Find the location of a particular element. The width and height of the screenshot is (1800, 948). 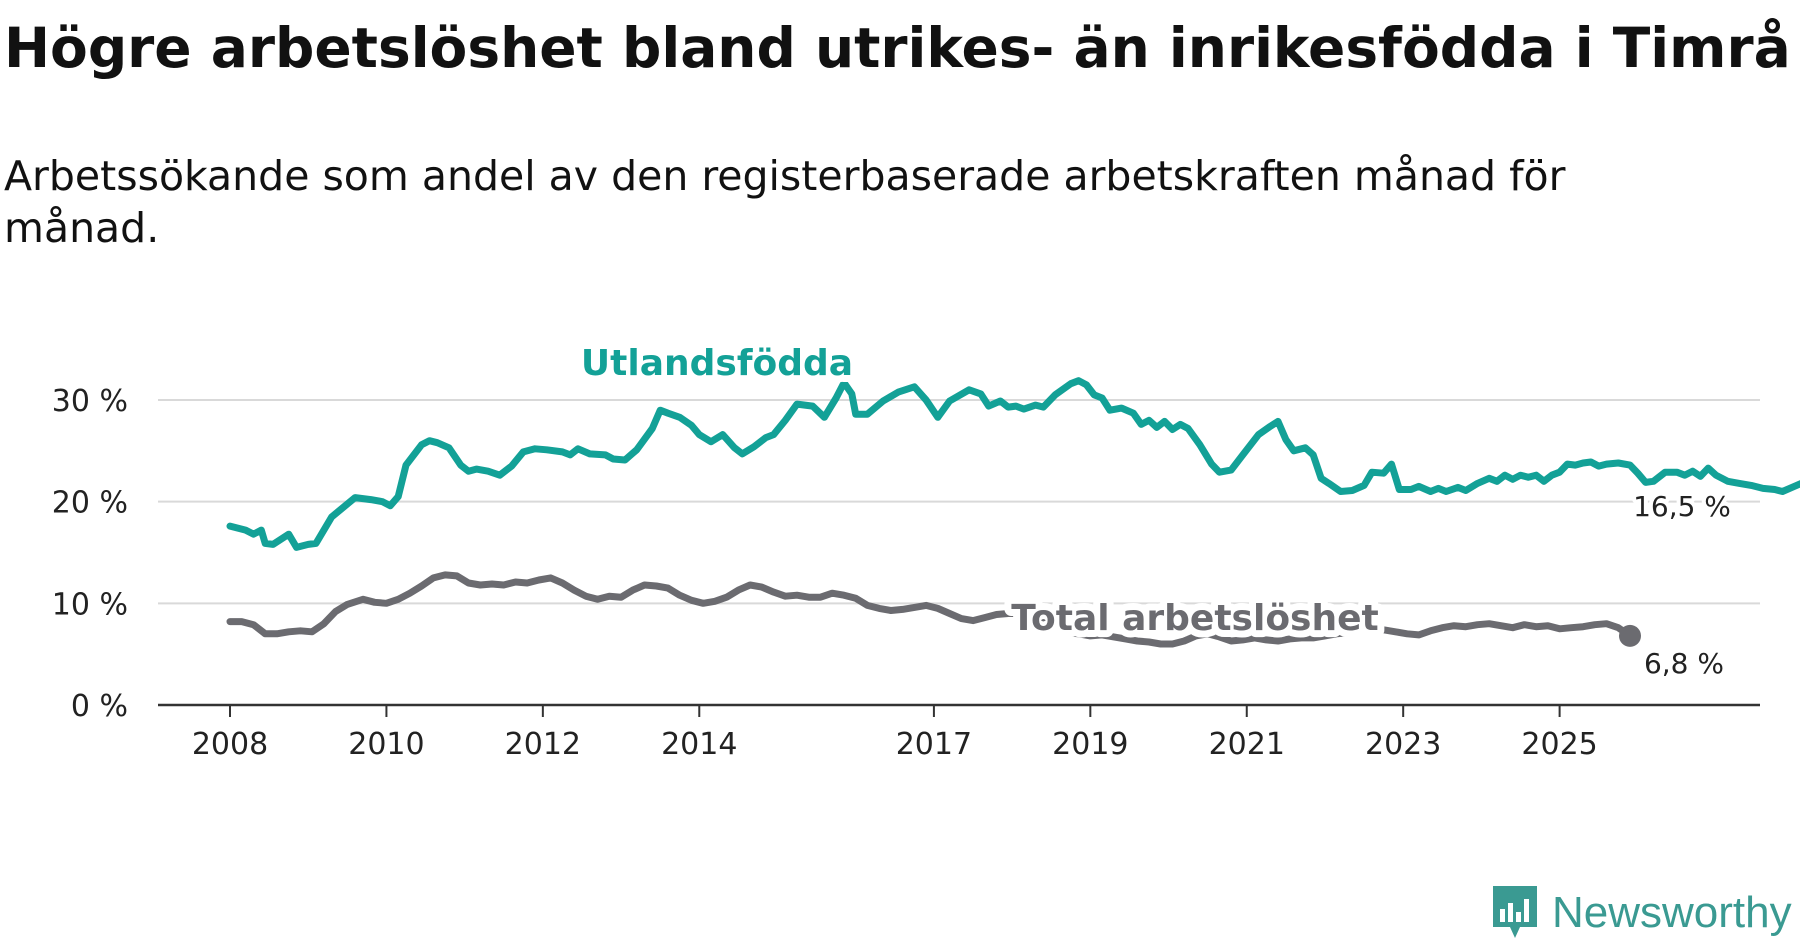

x-tick-label: 2023 is located at coordinates (1403, 744).